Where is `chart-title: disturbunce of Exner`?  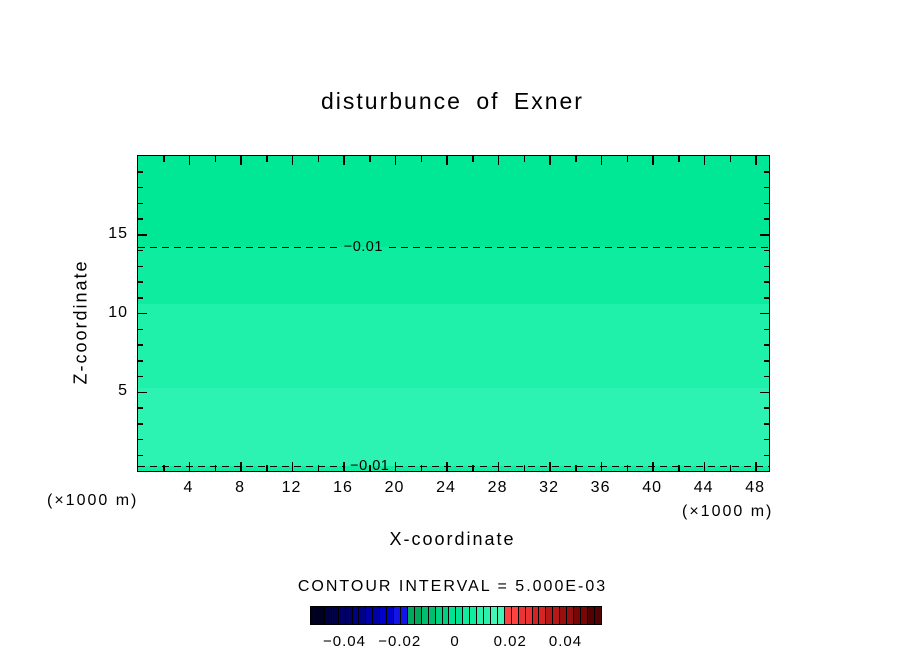
chart-title: disturbunce of Exner is located at coordinates (452, 101).